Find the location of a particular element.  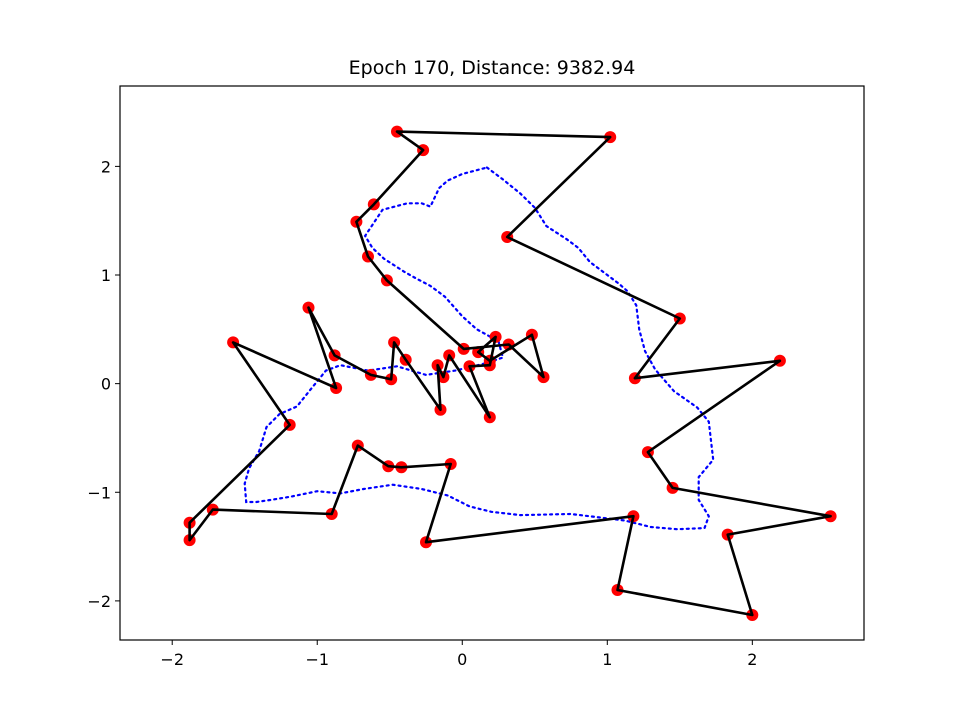

y-tick-label: 0 is located at coordinates (106, 384).